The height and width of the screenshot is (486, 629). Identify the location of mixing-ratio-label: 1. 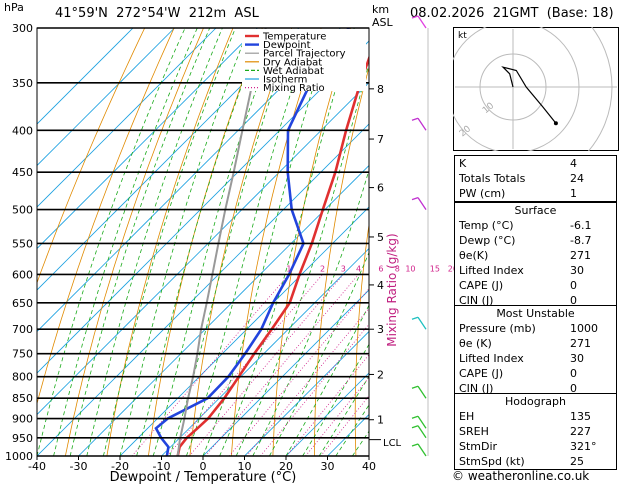
(288, 268).